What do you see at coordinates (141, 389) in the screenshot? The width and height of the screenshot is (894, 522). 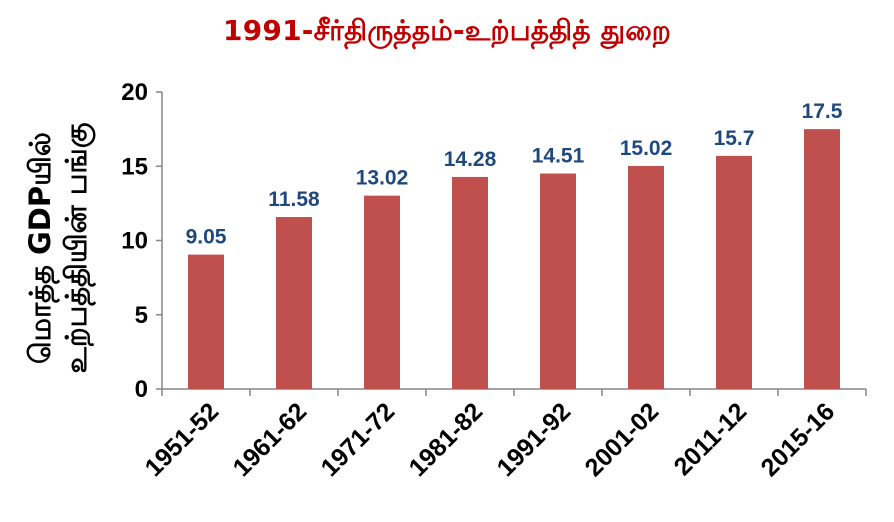 I see `y-tick-label: 0` at bounding box center [141, 389].